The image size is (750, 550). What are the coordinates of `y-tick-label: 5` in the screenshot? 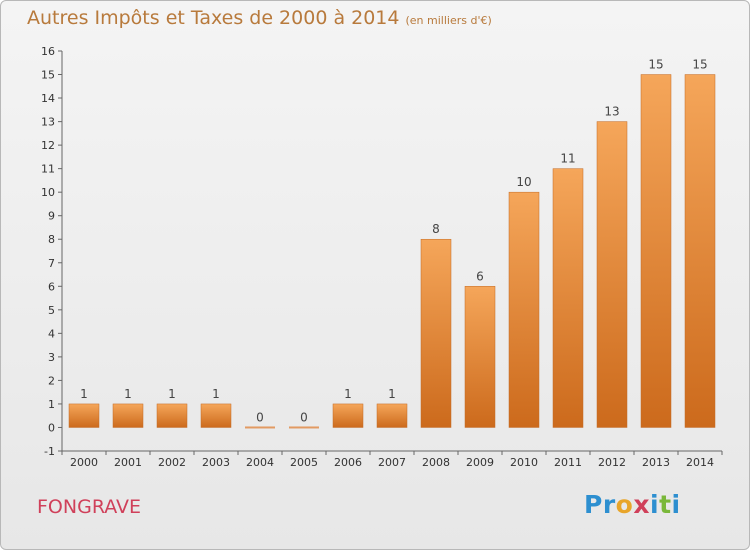 It's located at (51, 310).